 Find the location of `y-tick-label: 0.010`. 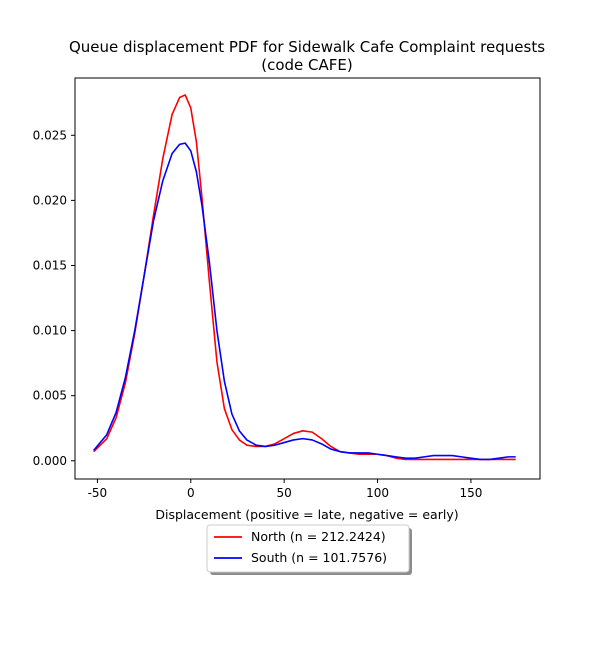

y-tick-label: 0.010 is located at coordinates (50, 331).